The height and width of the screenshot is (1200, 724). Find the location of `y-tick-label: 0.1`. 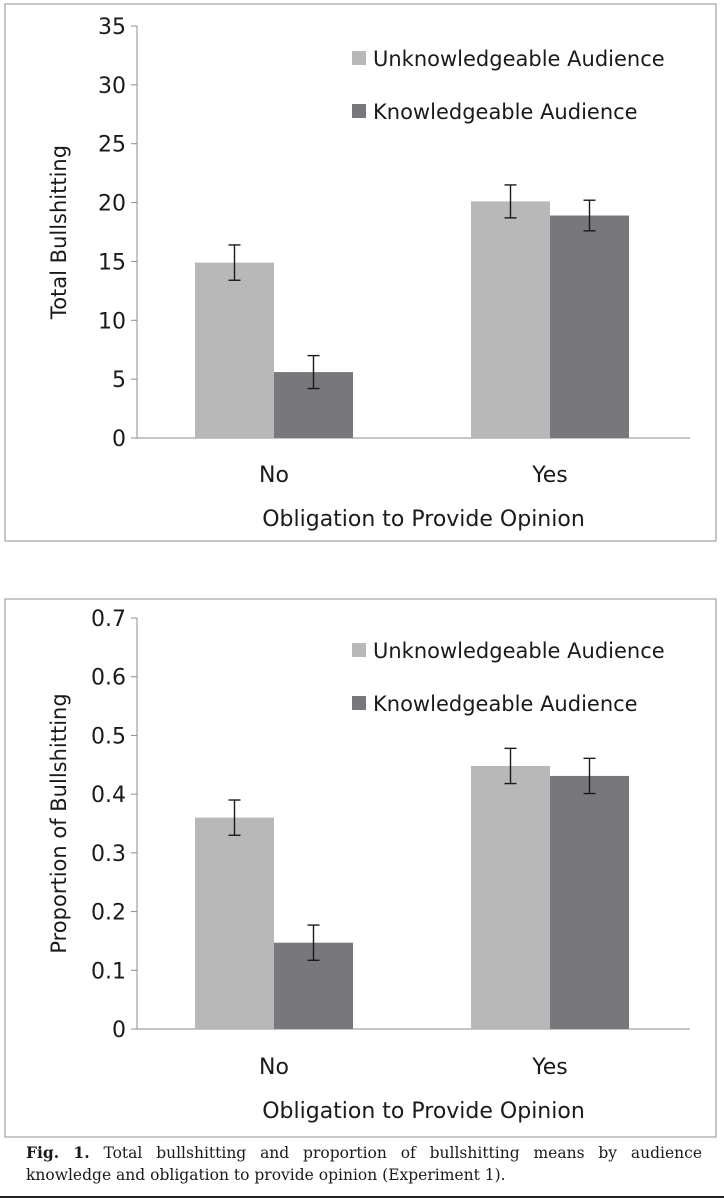

y-tick-label: 0.1 is located at coordinates (108, 971).